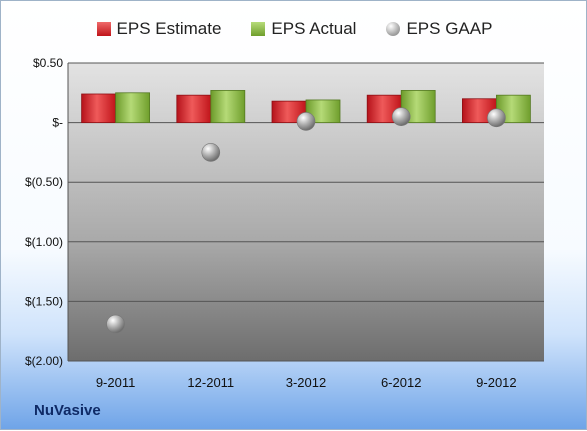 Image resolution: width=587 pixels, height=431 pixels. I want to click on legend: EPS Estimate EPS Actual EPS GAAP, so click(294, 29).